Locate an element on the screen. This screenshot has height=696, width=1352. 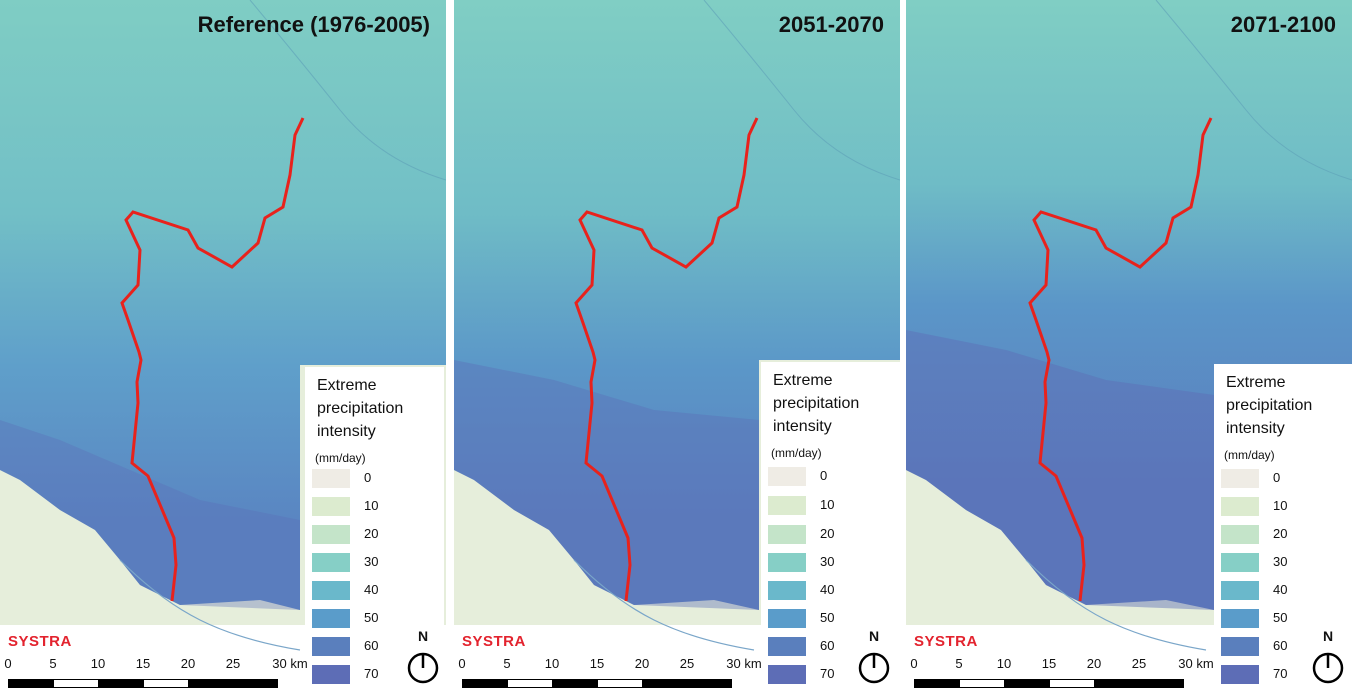
route-line is located at coordinates (666, 359).